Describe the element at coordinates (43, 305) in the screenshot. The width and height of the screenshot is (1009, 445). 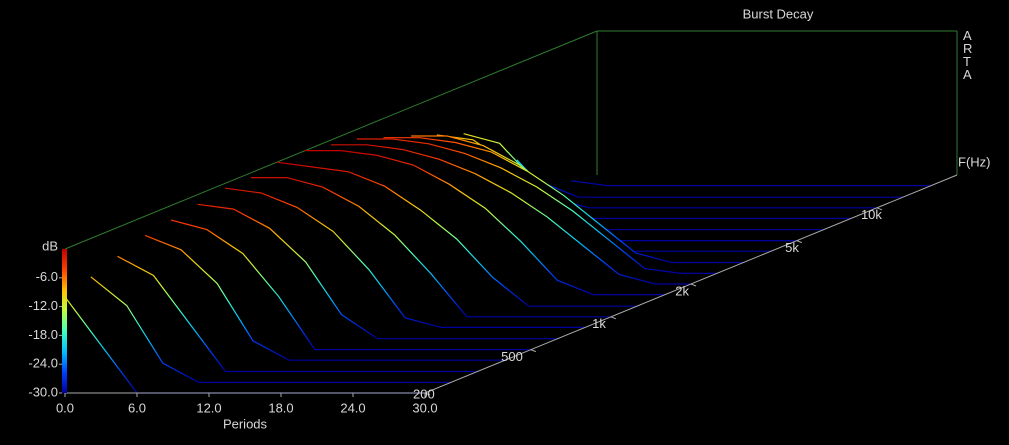
I see `y-tick-label: -12.0` at that location.